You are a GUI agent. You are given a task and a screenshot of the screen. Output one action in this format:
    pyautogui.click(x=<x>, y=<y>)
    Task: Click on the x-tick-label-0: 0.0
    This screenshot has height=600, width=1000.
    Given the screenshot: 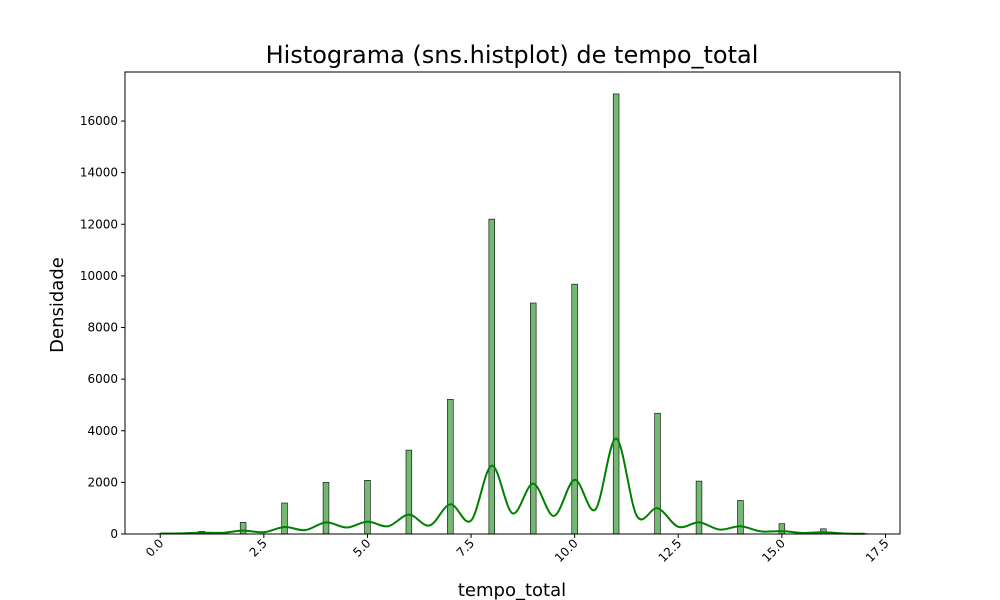 What is the action you would take?
    pyautogui.click(x=154, y=547)
    